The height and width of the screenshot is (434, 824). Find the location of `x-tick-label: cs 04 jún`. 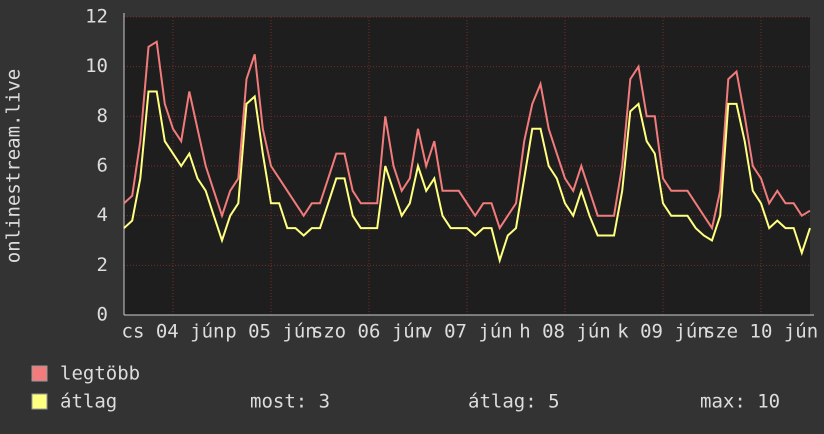

x-tick-label: cs 04 jún is located at coordinates (173, 332).